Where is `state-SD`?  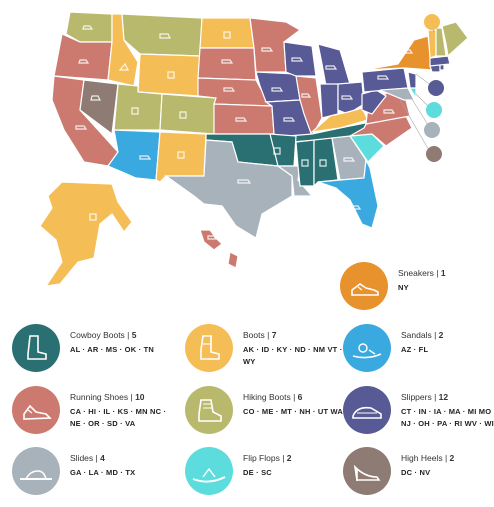
state-SD is located at coordinates (227, 64).